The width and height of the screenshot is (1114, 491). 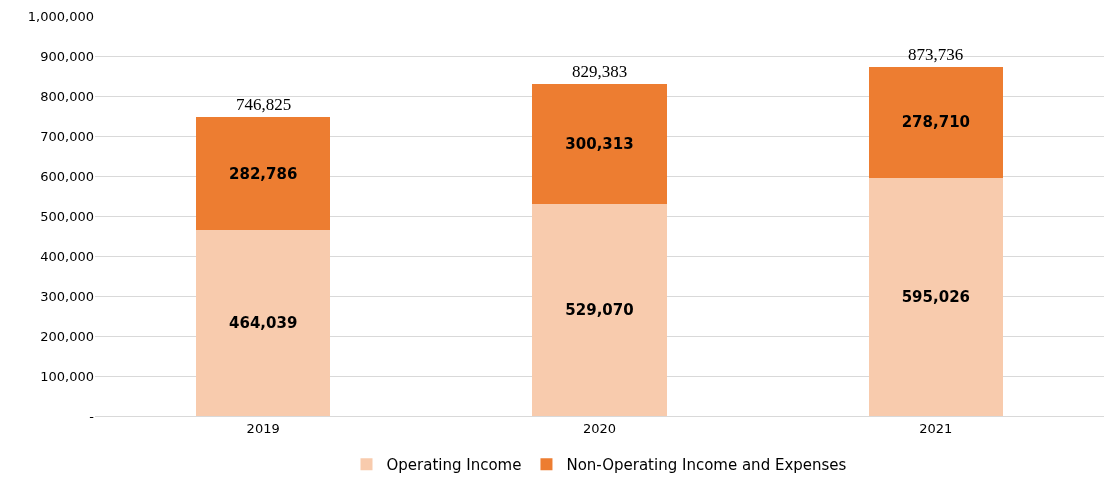 I want to click on y-tick-label: 300,000, so click(x=67, y=296).